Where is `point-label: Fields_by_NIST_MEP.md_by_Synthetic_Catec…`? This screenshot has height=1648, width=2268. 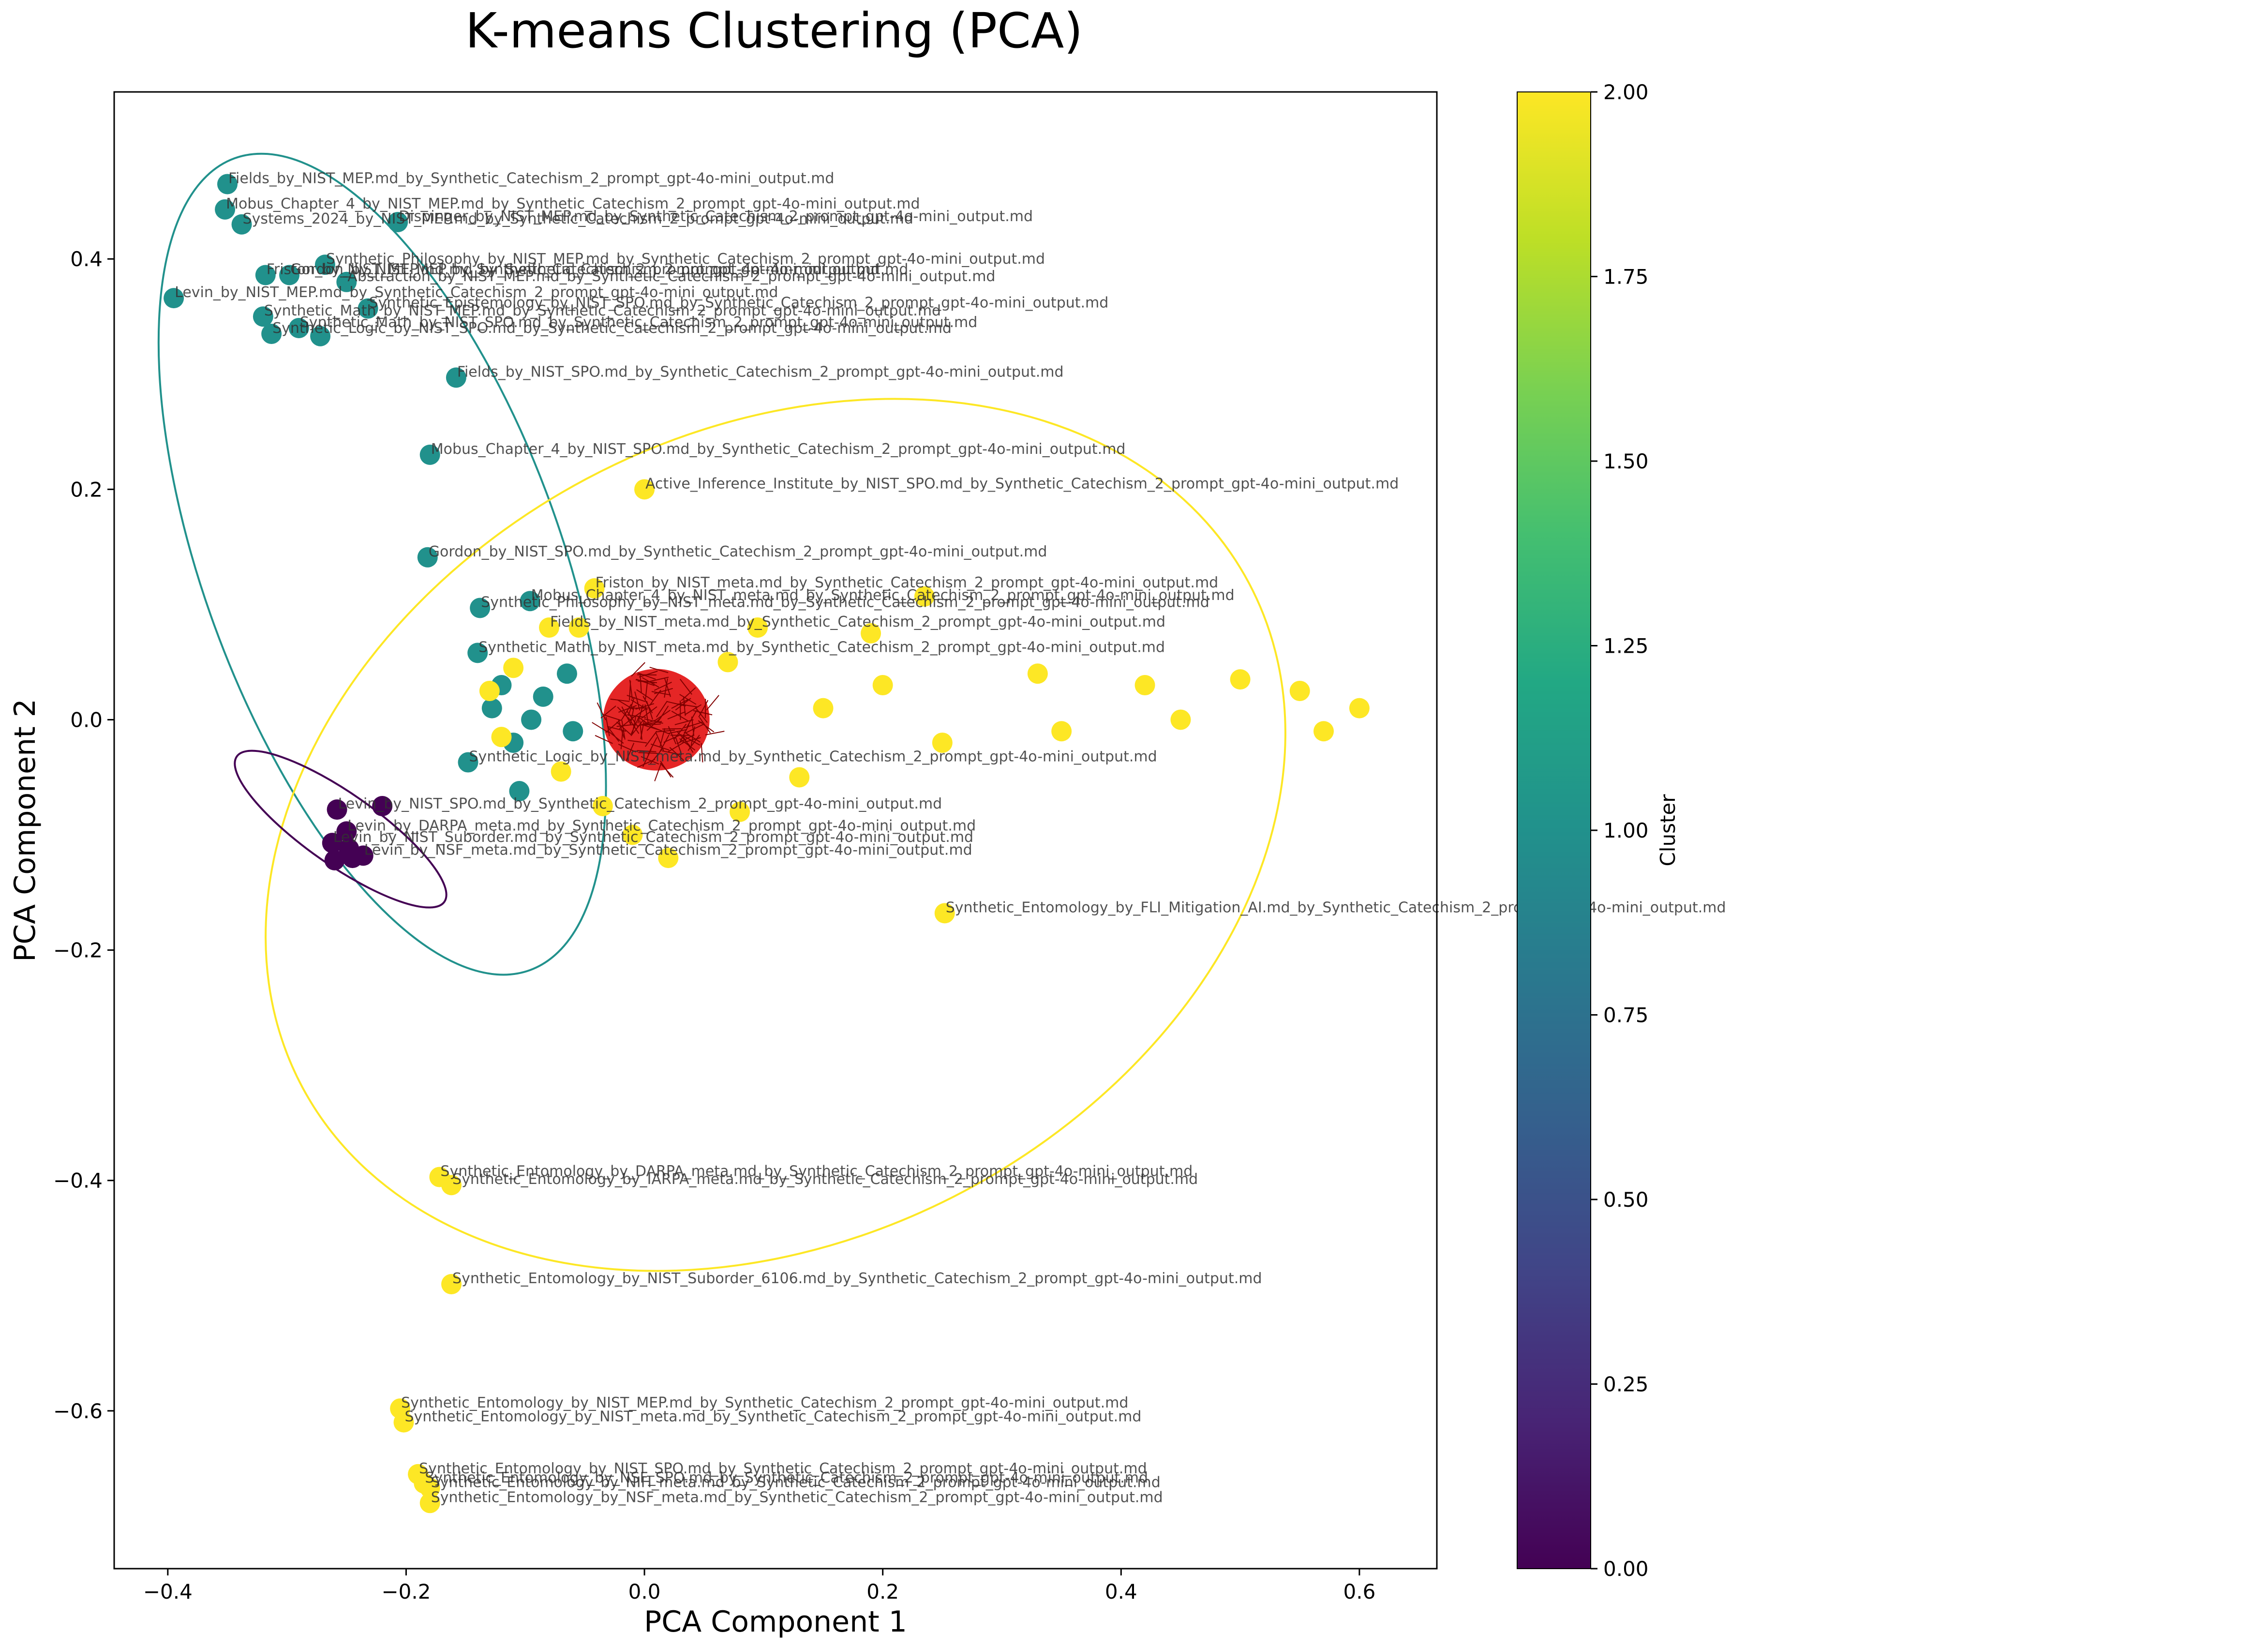 point-label: Fields_by_NIST_MEP.md_by_Synthetic_Catec… is located at coordinates (531, 178).